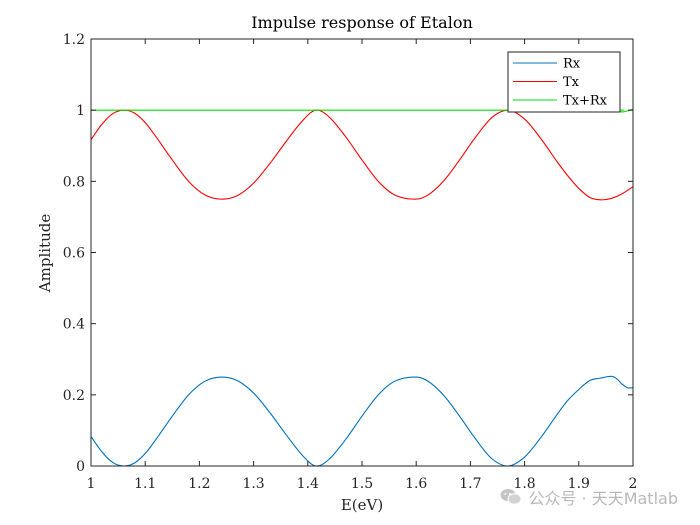  Describe the element at coordinates (74, 254) in the screenshot. I see `y-tick-label: 0.6` at that location.